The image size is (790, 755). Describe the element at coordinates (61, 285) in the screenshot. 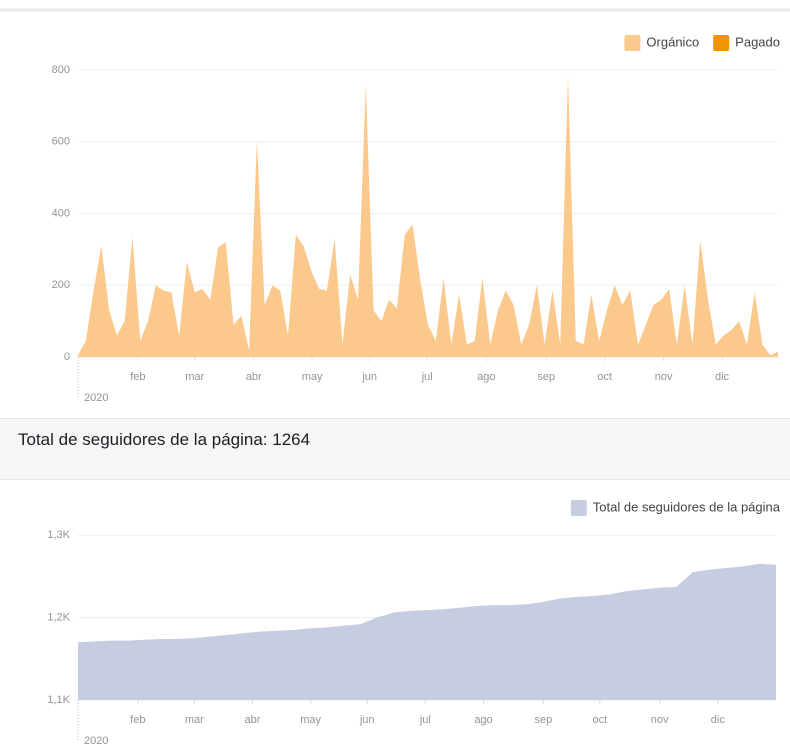

I see `y-tick-label: 200` at that location.